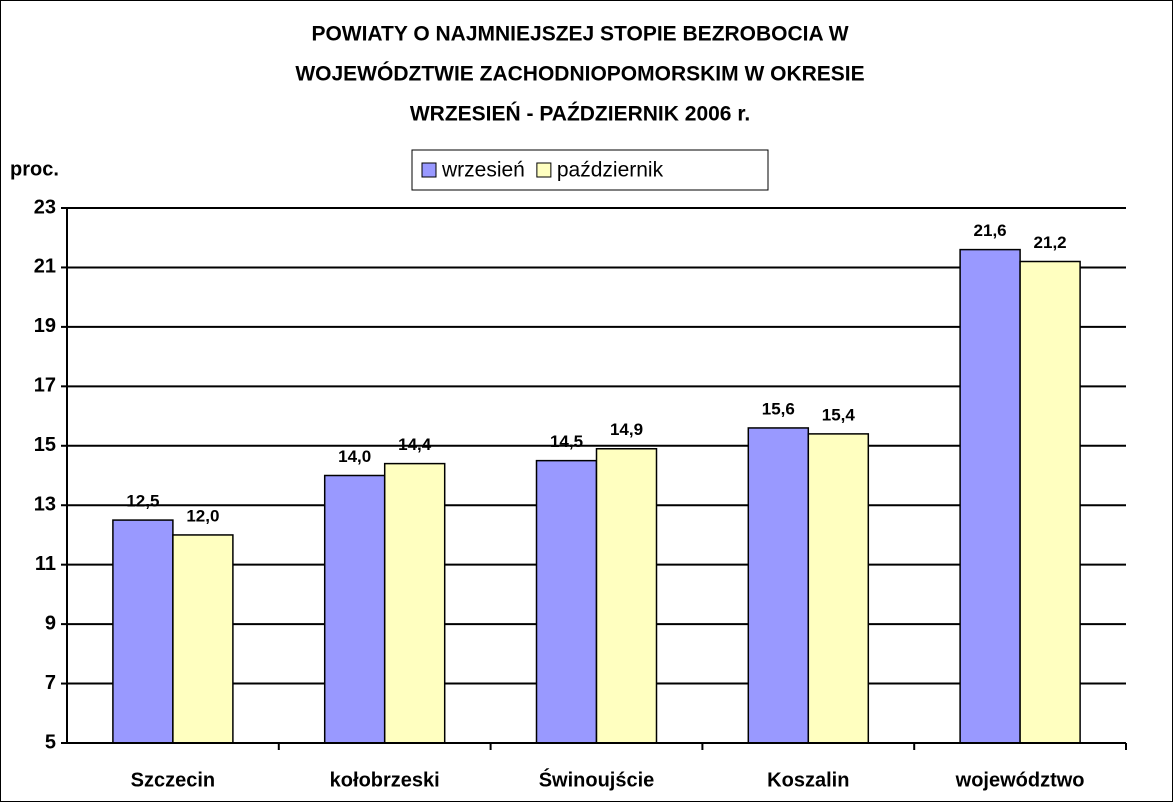 The image size is (1173, 802). Describe the element at coordinates (566, 441) in the screenshot. I see `data-label: 14,5` at that location.